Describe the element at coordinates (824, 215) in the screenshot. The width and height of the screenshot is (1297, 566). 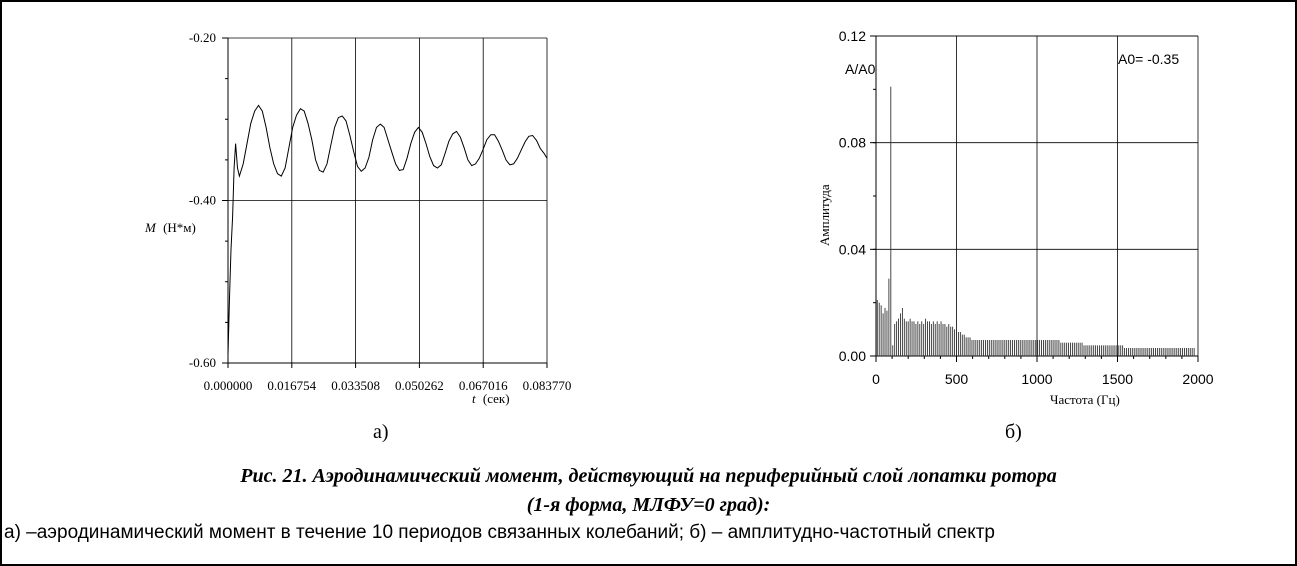
I see `chart-b-ylabel: Амплитуда` at that location.